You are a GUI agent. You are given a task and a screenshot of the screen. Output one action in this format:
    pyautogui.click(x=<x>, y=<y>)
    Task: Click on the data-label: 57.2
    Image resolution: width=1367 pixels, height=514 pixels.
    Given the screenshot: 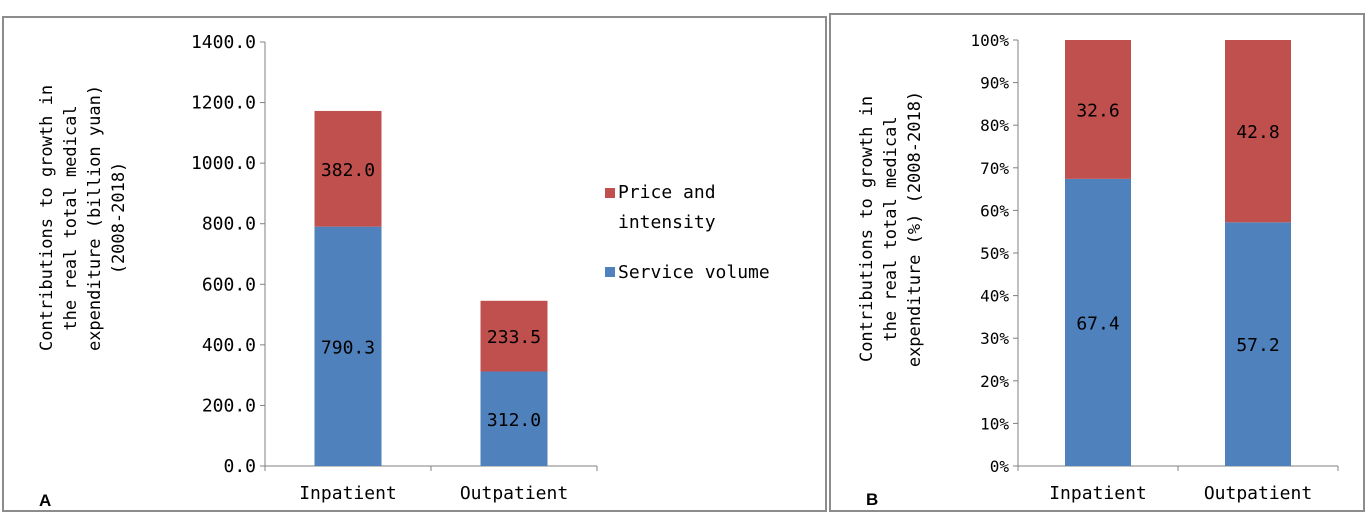 What is the action you would take?
    pyautogui.click(x=1257, y=345)
    